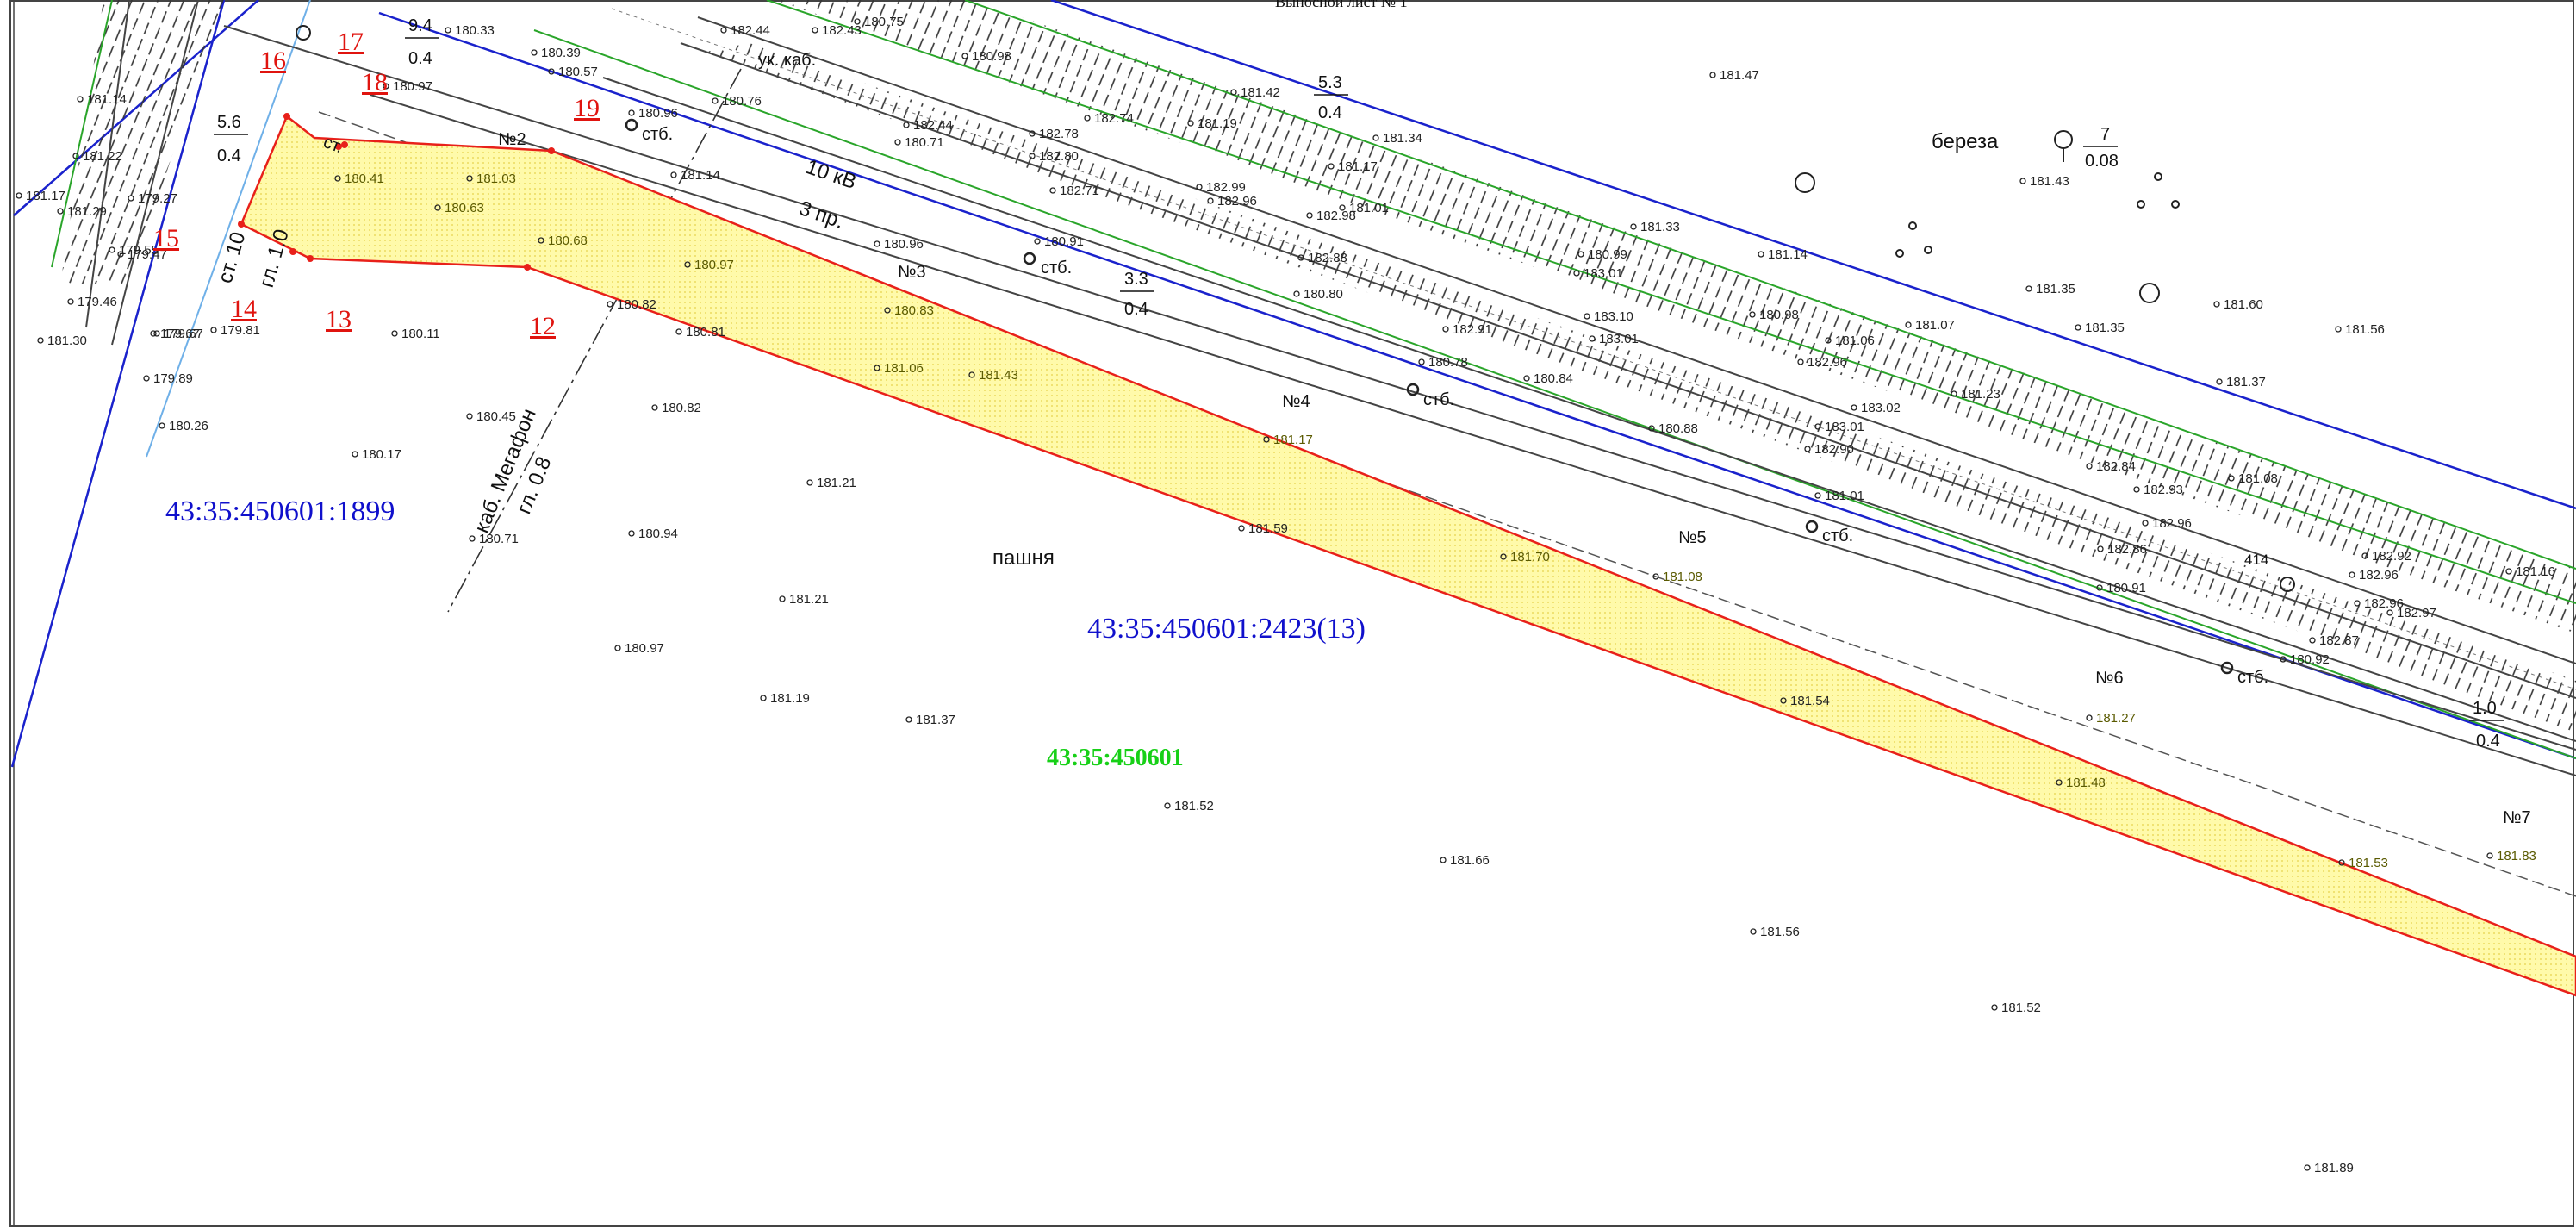  I want to click on elevation-mark: 182.87, so click(2339, 640).